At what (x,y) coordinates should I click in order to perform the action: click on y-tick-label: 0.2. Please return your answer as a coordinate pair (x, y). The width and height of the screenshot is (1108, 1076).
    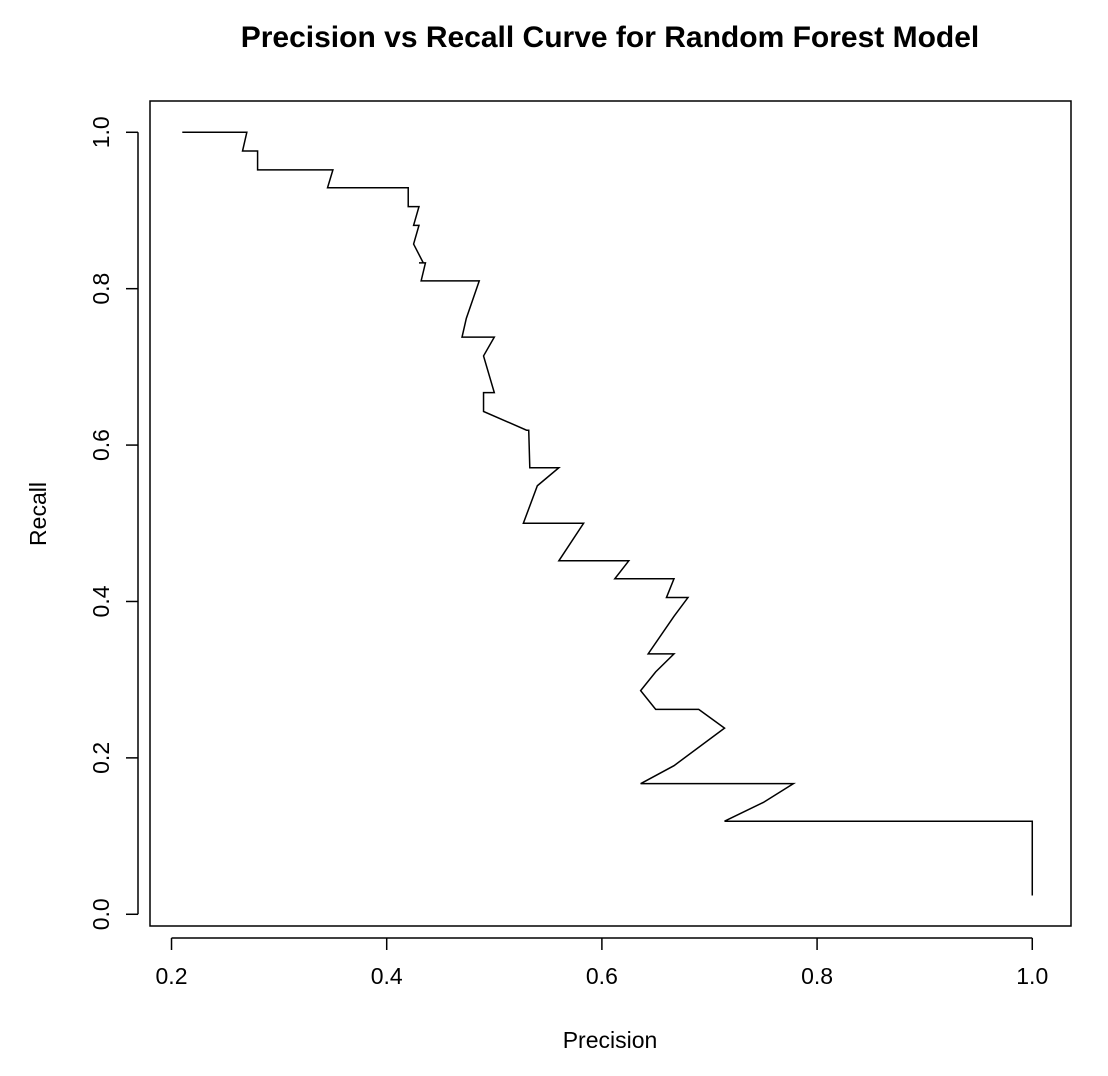
    Looking at the image, I should click on (101, 758).